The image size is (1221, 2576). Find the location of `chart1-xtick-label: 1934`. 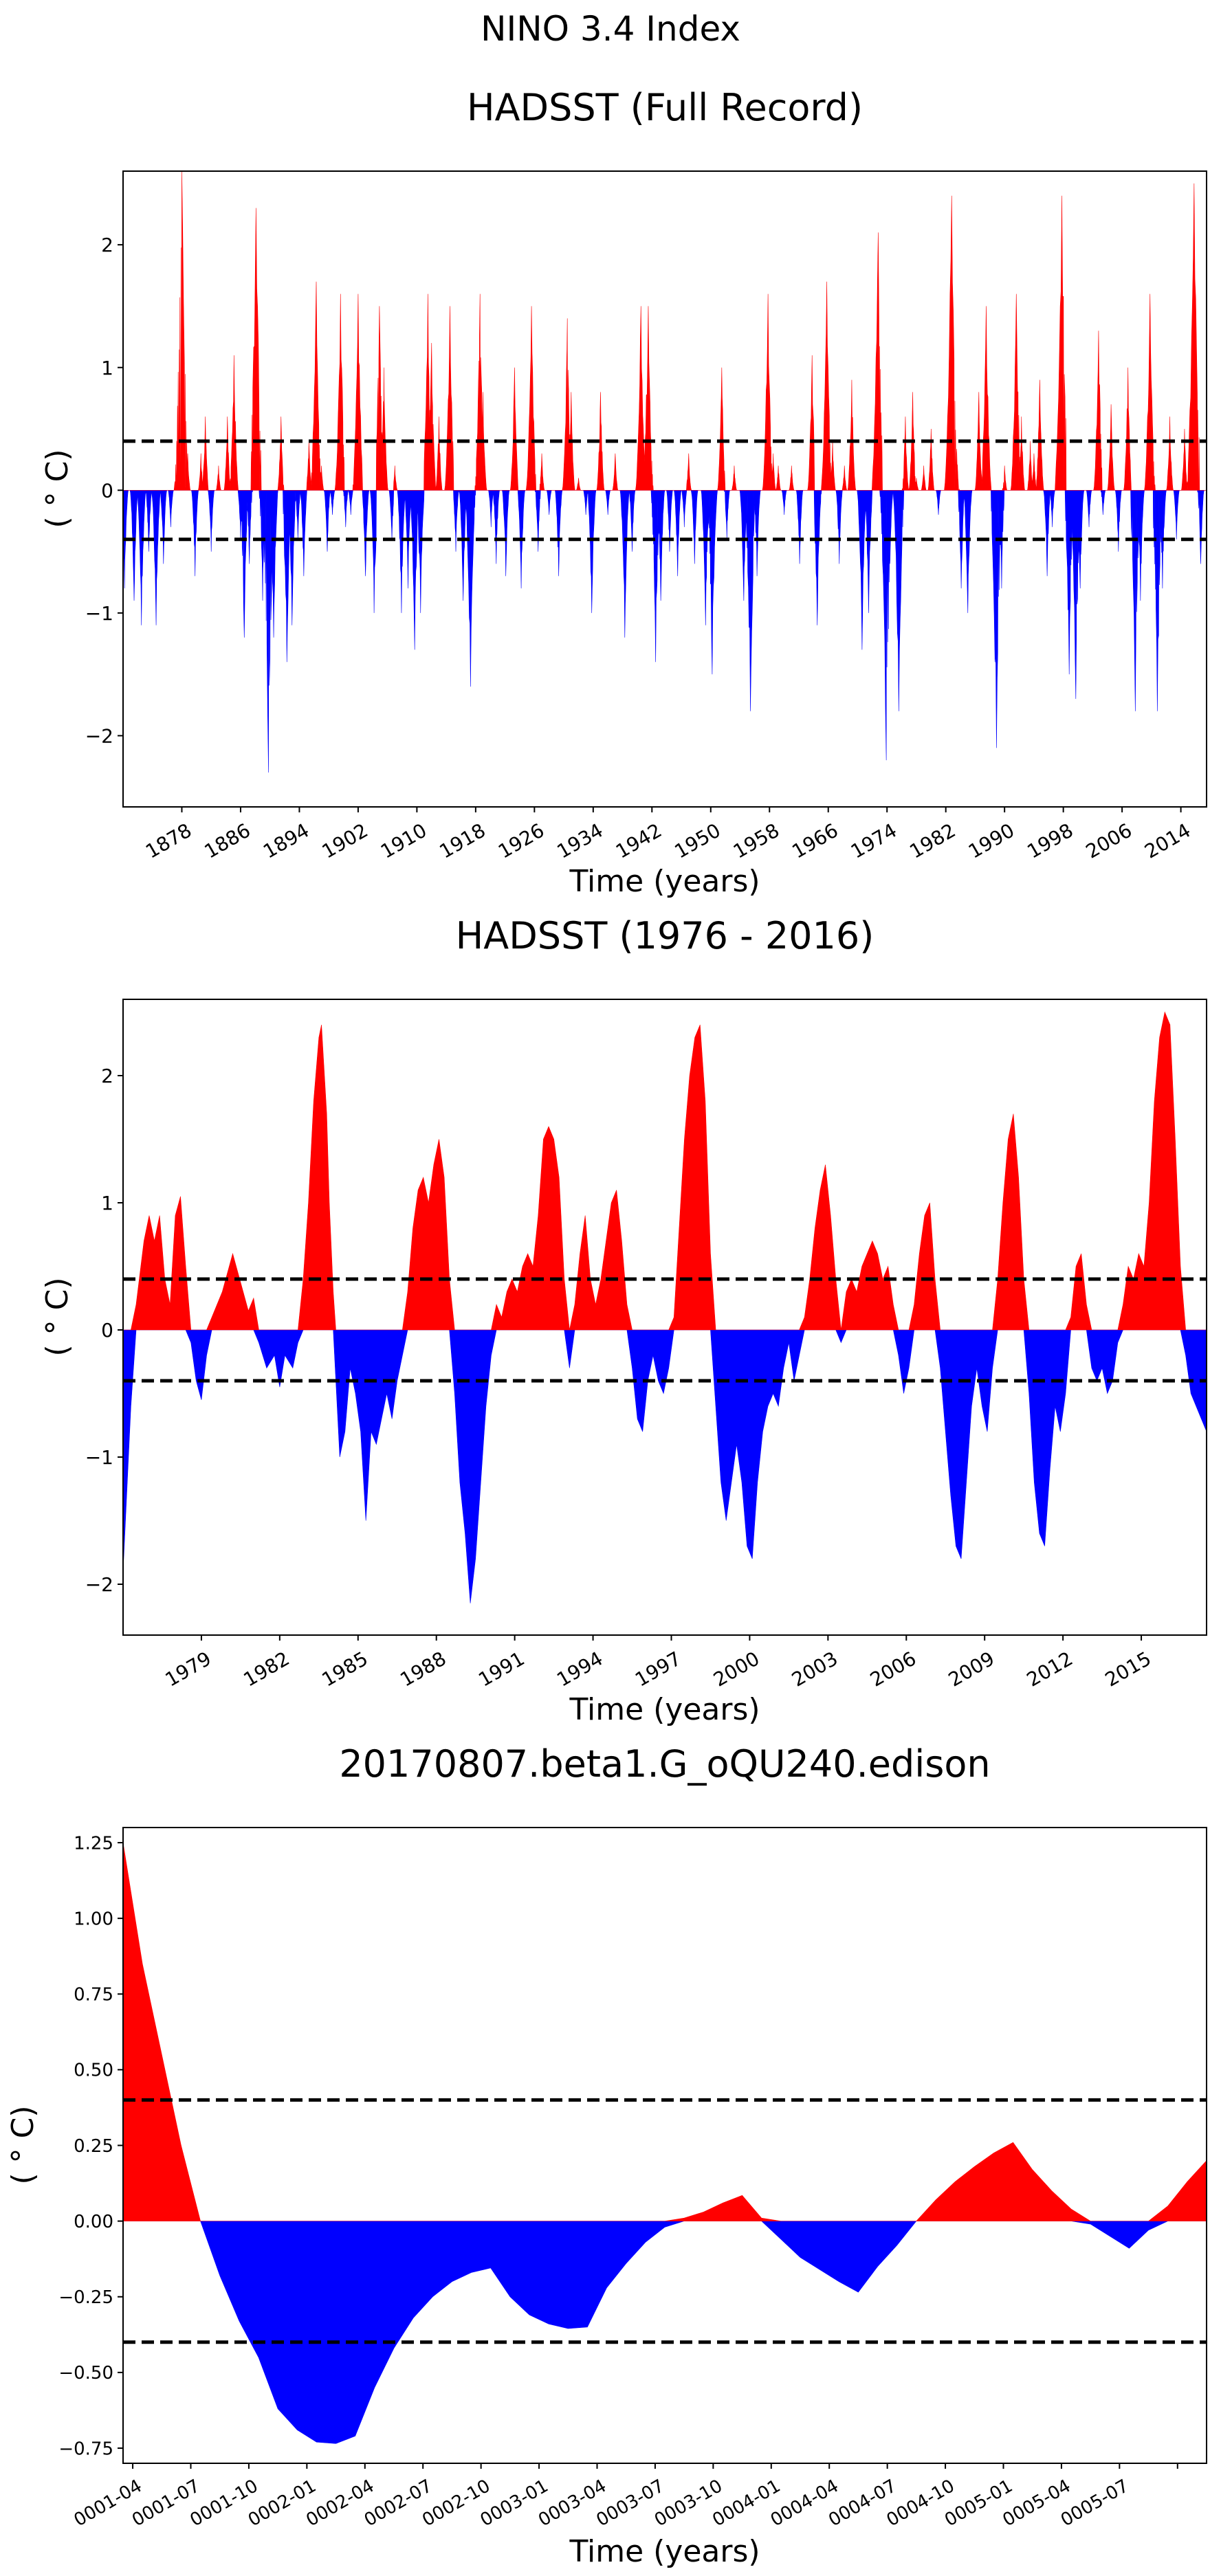

chart1-xtick-label: 1934 is located at coordinates (580, 841).